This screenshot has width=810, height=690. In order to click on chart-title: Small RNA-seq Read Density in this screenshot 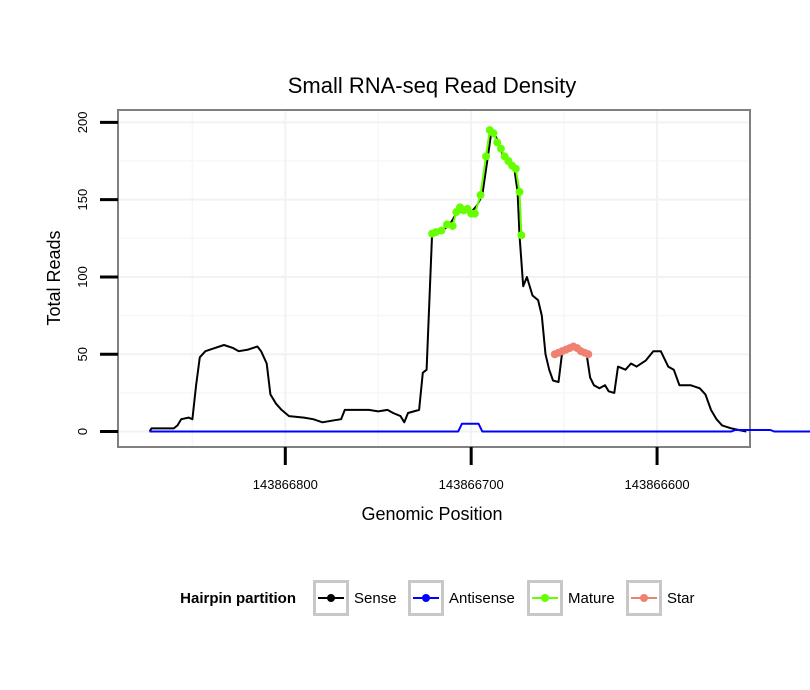, I will do `click(432, 85)`.